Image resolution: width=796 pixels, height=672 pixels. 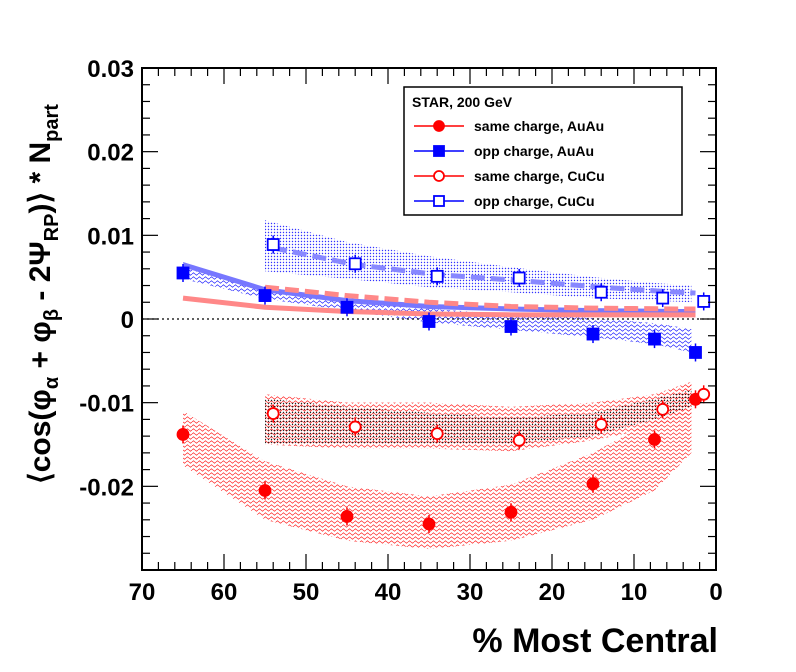 I want to click on x-tick-label: 10, so click(x=634, y=592).